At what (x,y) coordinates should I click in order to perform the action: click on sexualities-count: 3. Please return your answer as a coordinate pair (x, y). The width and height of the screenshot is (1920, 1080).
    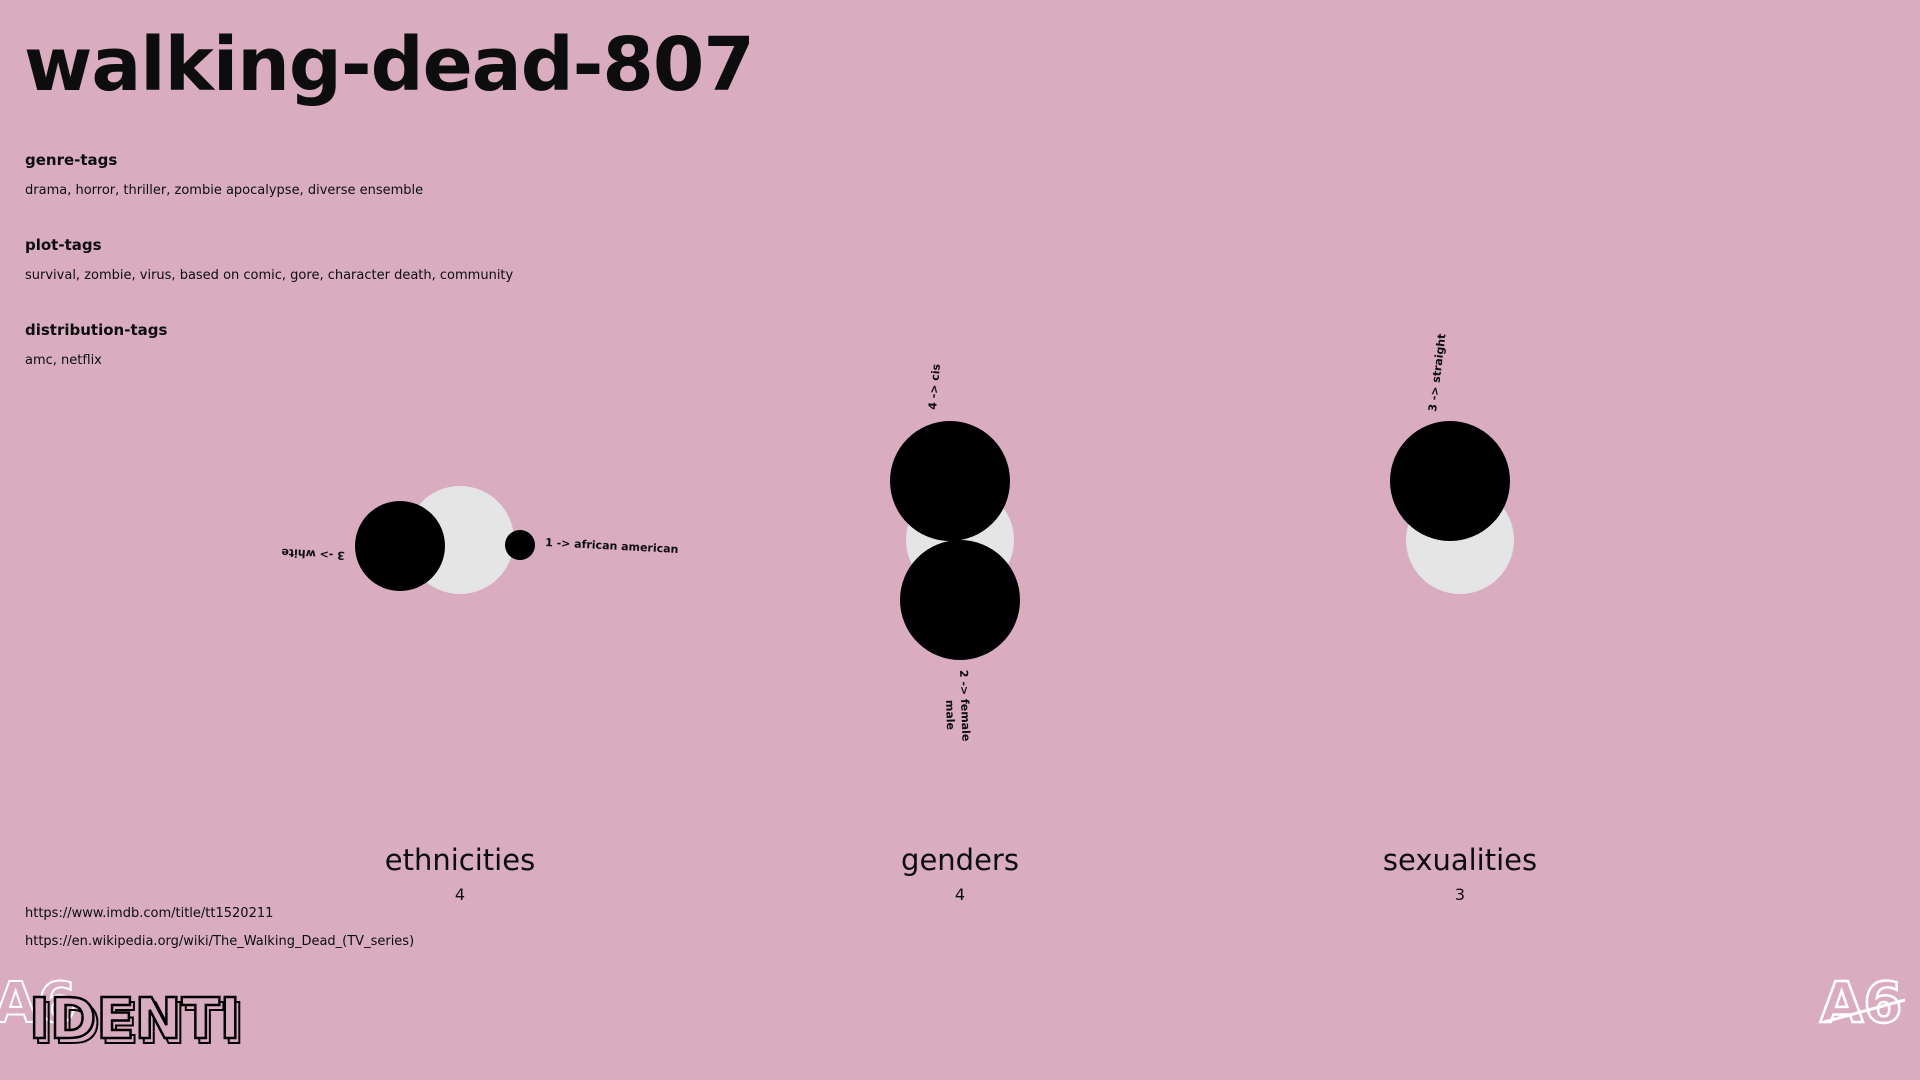
    Looking at the image, I should click on (1460, 894).